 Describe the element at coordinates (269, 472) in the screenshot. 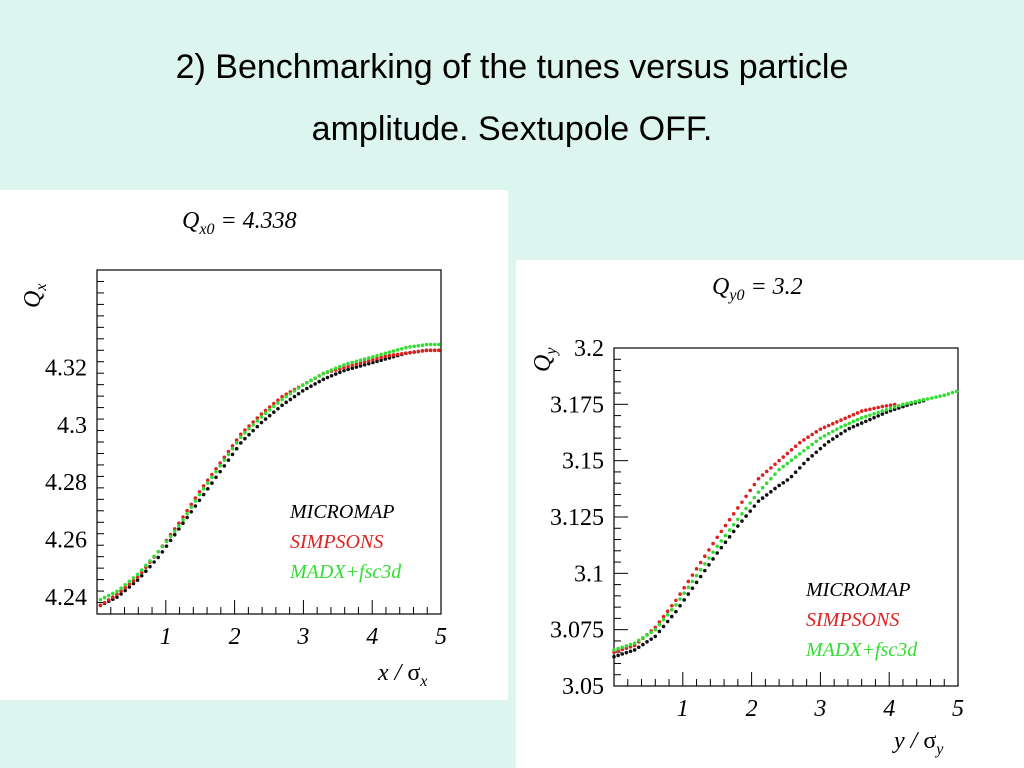

I see `series-madx-fsc3d` at that location.